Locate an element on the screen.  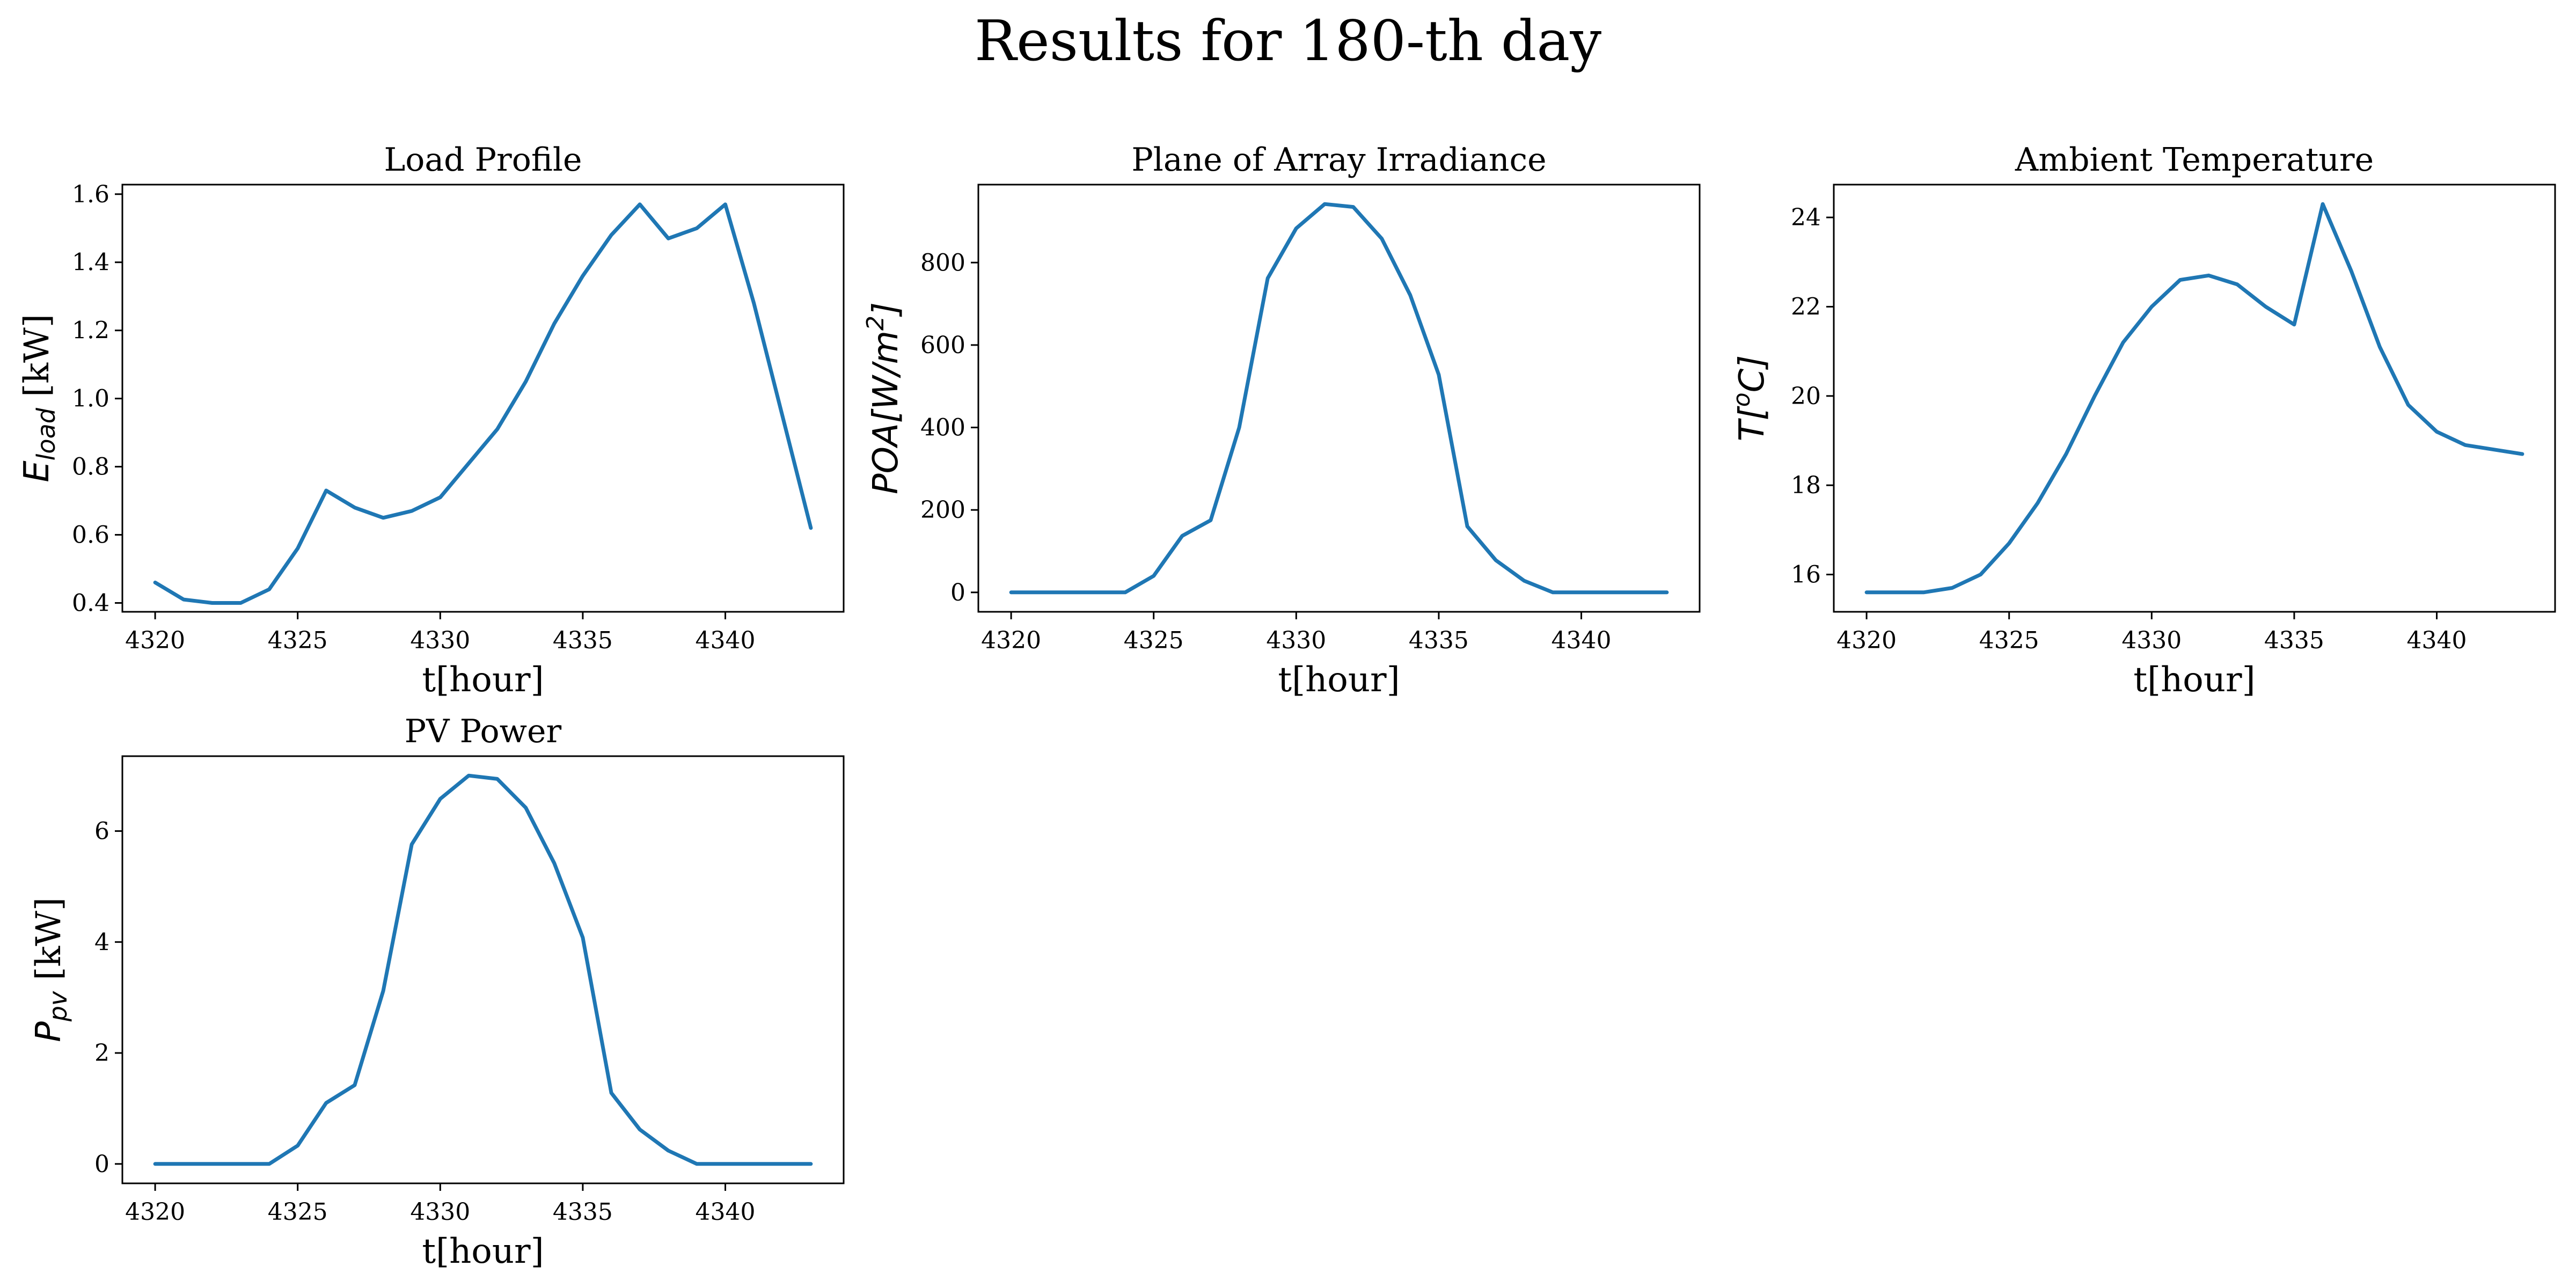
figure-title: Results for 180-th day is located at coordinates (1288, 41).